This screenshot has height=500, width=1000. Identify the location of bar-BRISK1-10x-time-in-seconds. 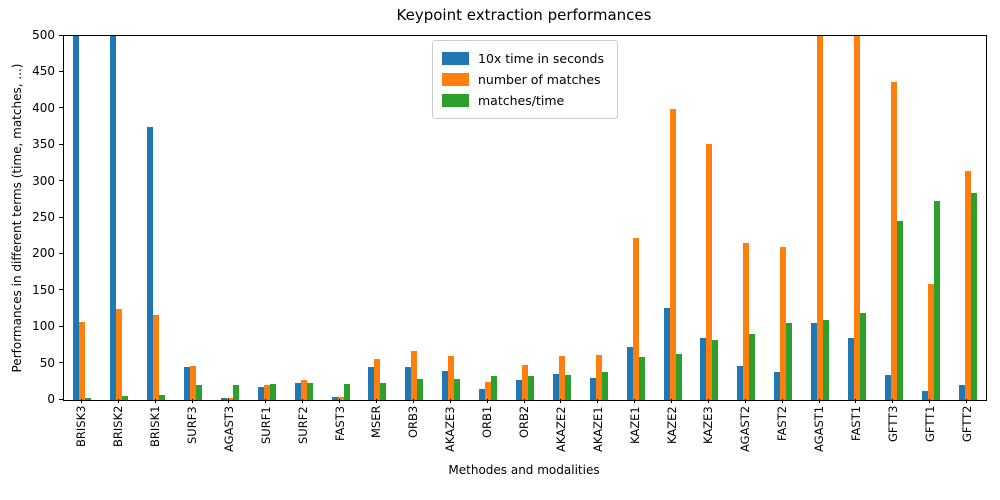
(150, 263).